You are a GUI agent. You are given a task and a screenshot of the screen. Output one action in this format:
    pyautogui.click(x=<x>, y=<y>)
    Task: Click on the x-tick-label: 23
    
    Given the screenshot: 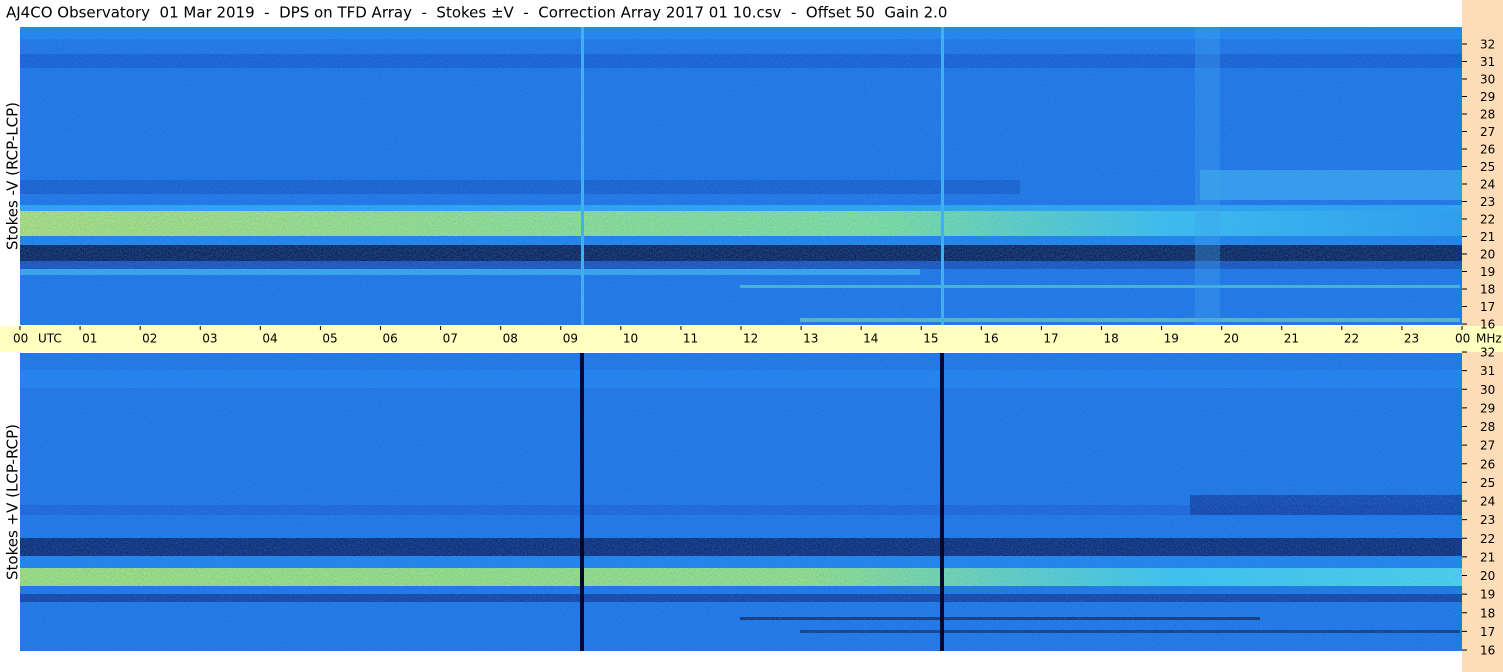 What is the action you would take?
    pyautogui.click(x=1411, y=339)
    